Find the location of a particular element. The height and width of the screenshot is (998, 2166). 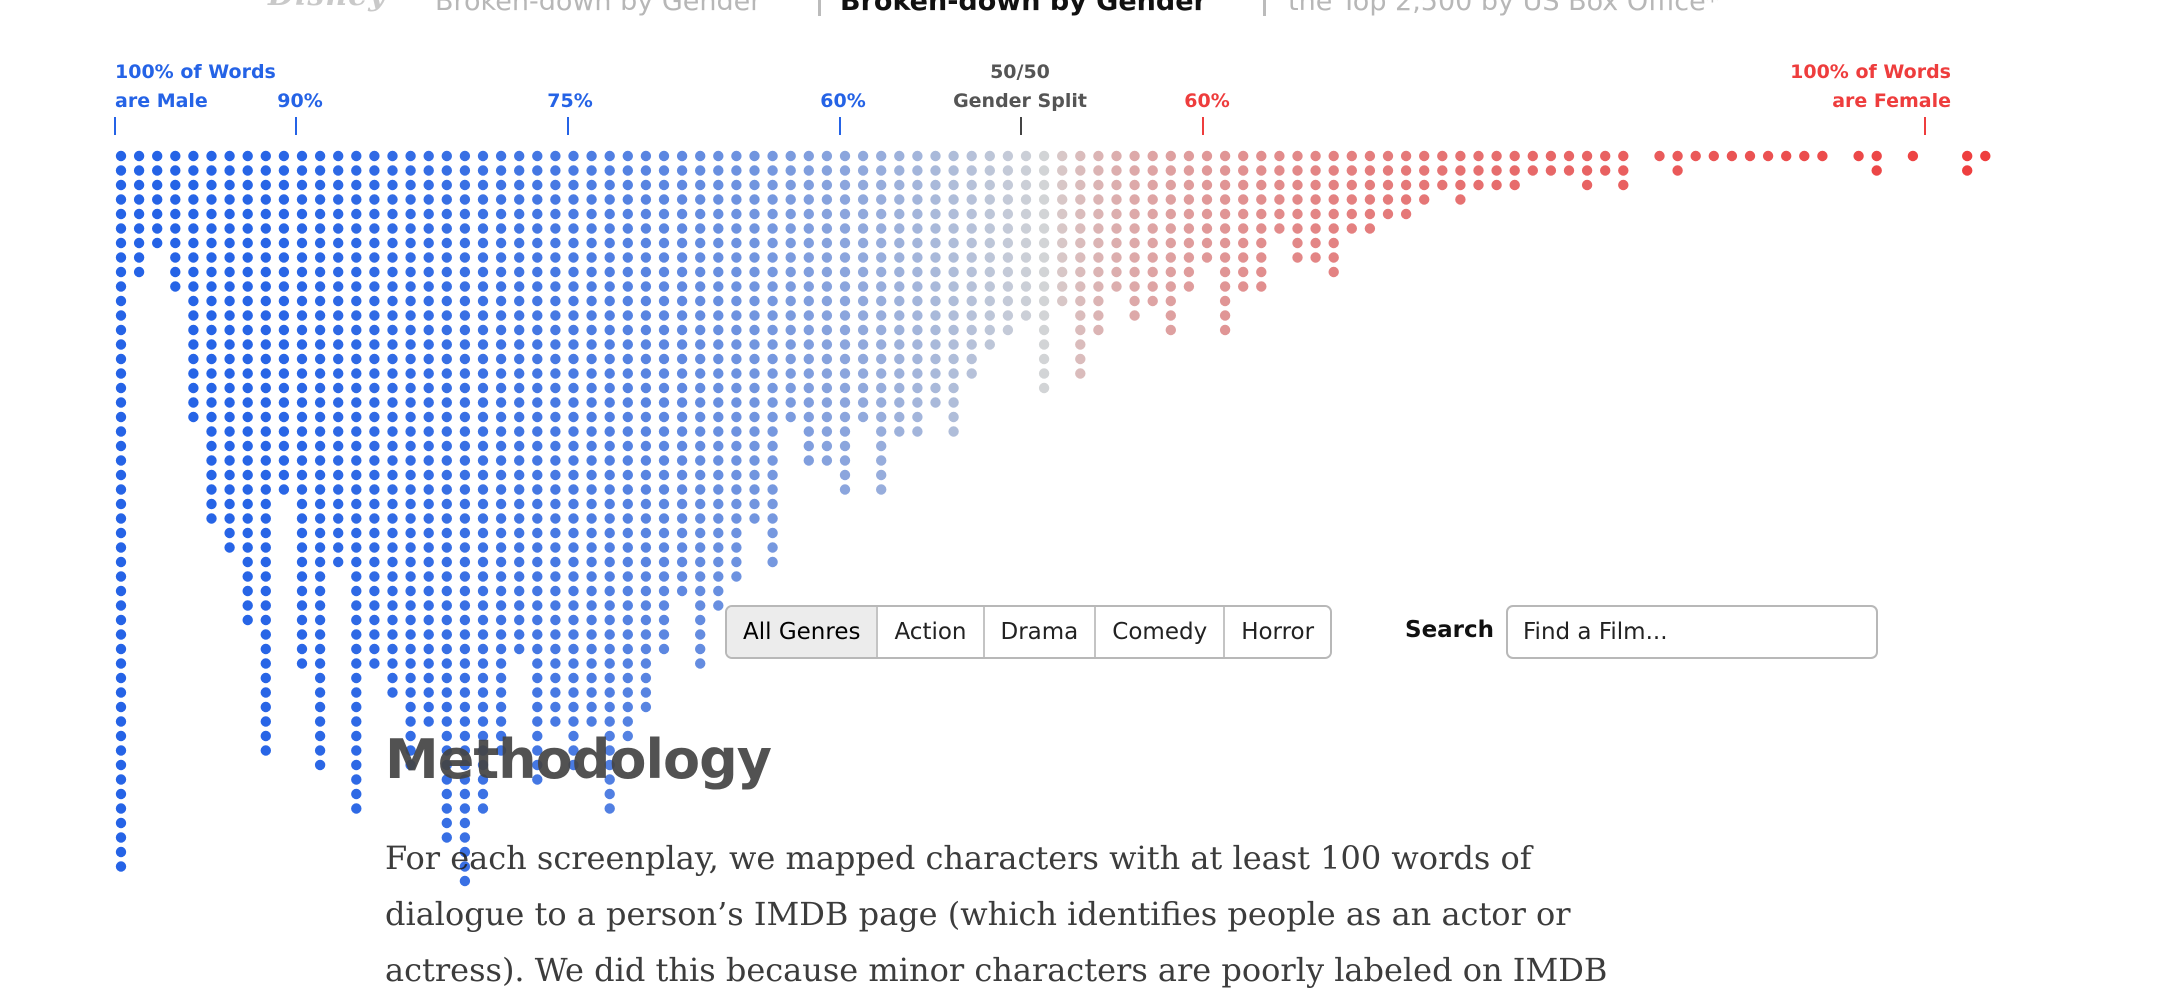

genre-button-drama: Drama is located at coordinates (1040, 632).